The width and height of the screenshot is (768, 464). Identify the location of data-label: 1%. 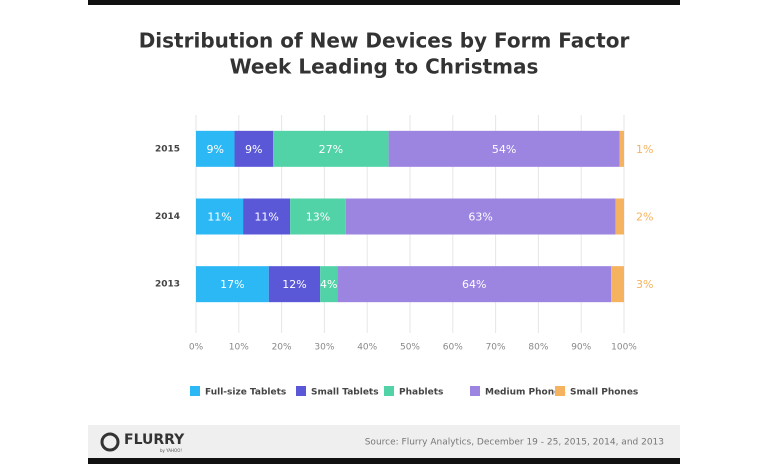
(644, 149).